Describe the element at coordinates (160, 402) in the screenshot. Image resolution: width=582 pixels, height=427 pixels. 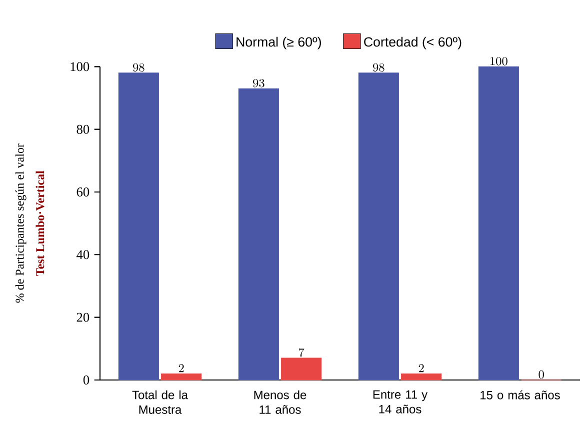
I see `x-tick-label: Total de la Muestra` at that location.